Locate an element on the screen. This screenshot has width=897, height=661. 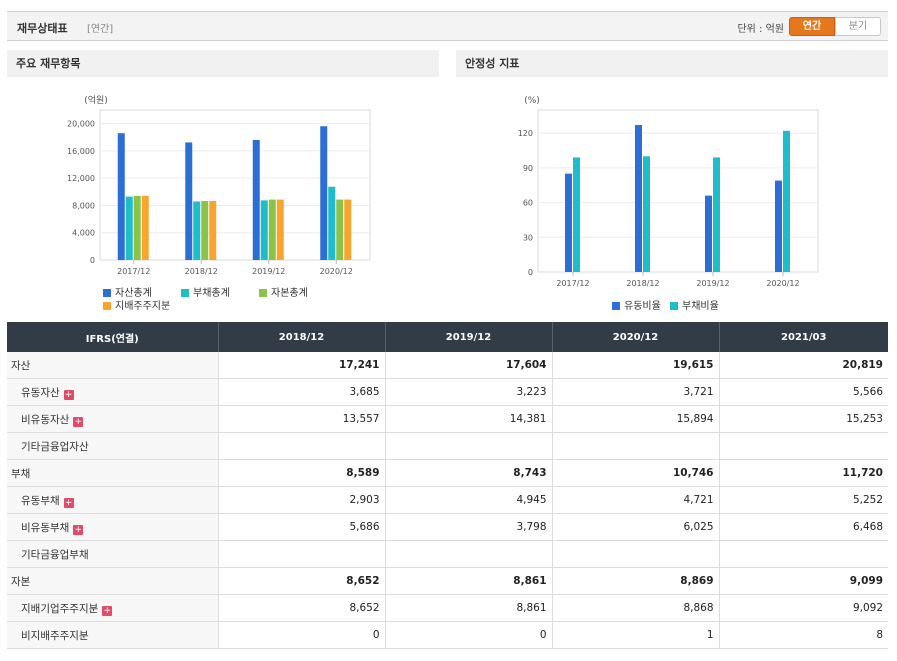
row-label-text: 지배기업주주지분 is located at coordinates (60, 608).